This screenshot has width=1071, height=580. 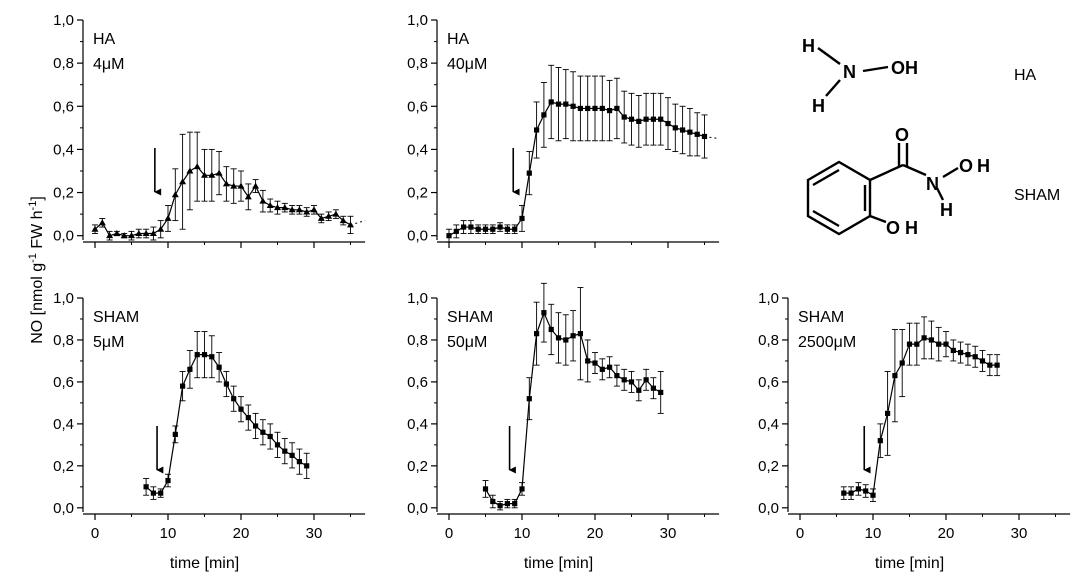 I want to click on ha-bond-h-top, so click(x=829, y=56).